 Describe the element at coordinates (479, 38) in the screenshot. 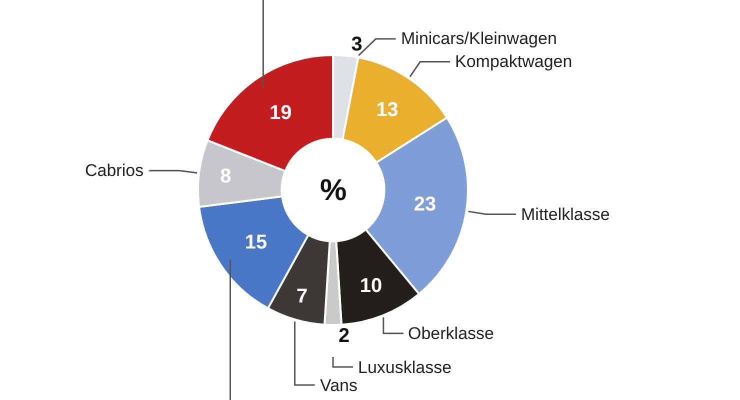

I see `slice-label: Minicars/Kleinwagen` at that location.